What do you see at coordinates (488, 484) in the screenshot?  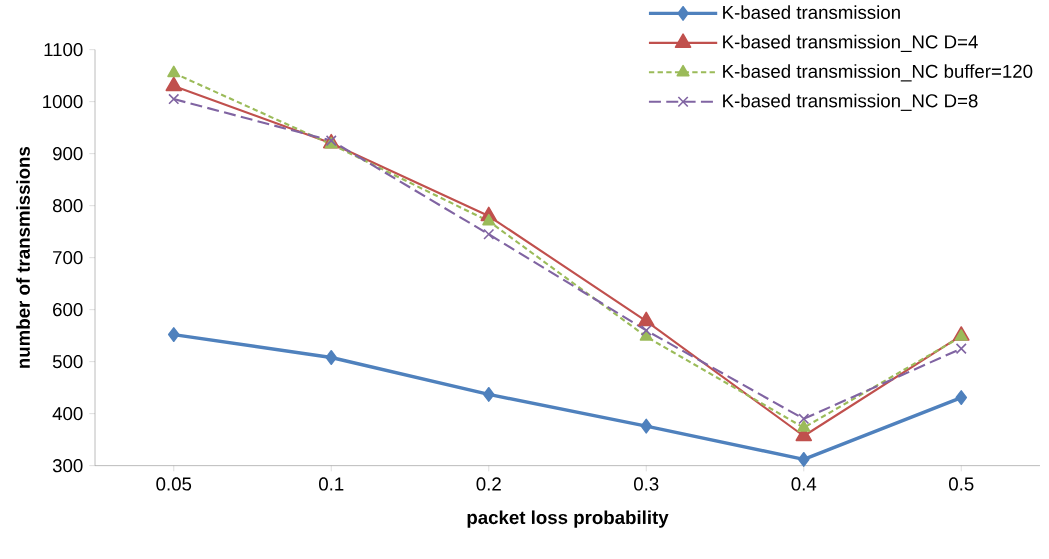 I see `x-tick-label: 0.2` at bounding box center [488, 484].